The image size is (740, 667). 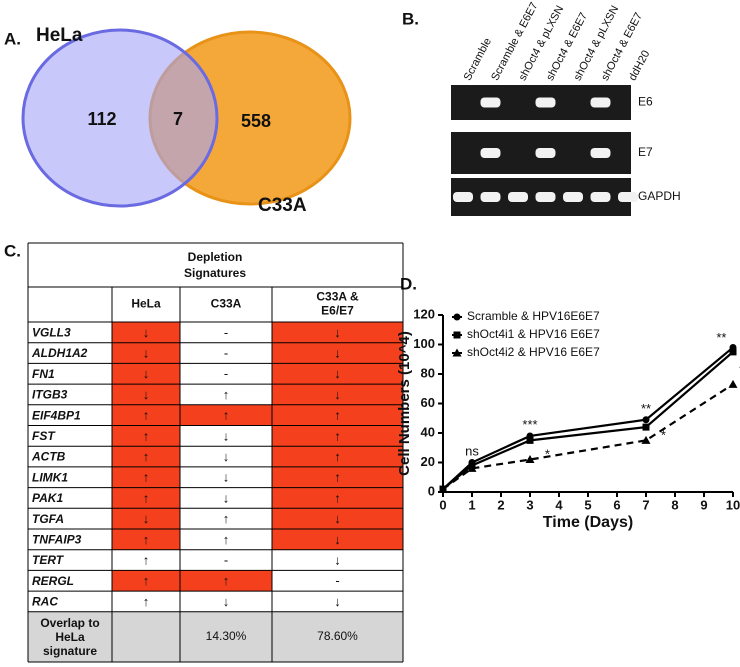 I want to click on legend-label: shOct4i2 & HPV16 E6E7, so click(x=533, y=352).